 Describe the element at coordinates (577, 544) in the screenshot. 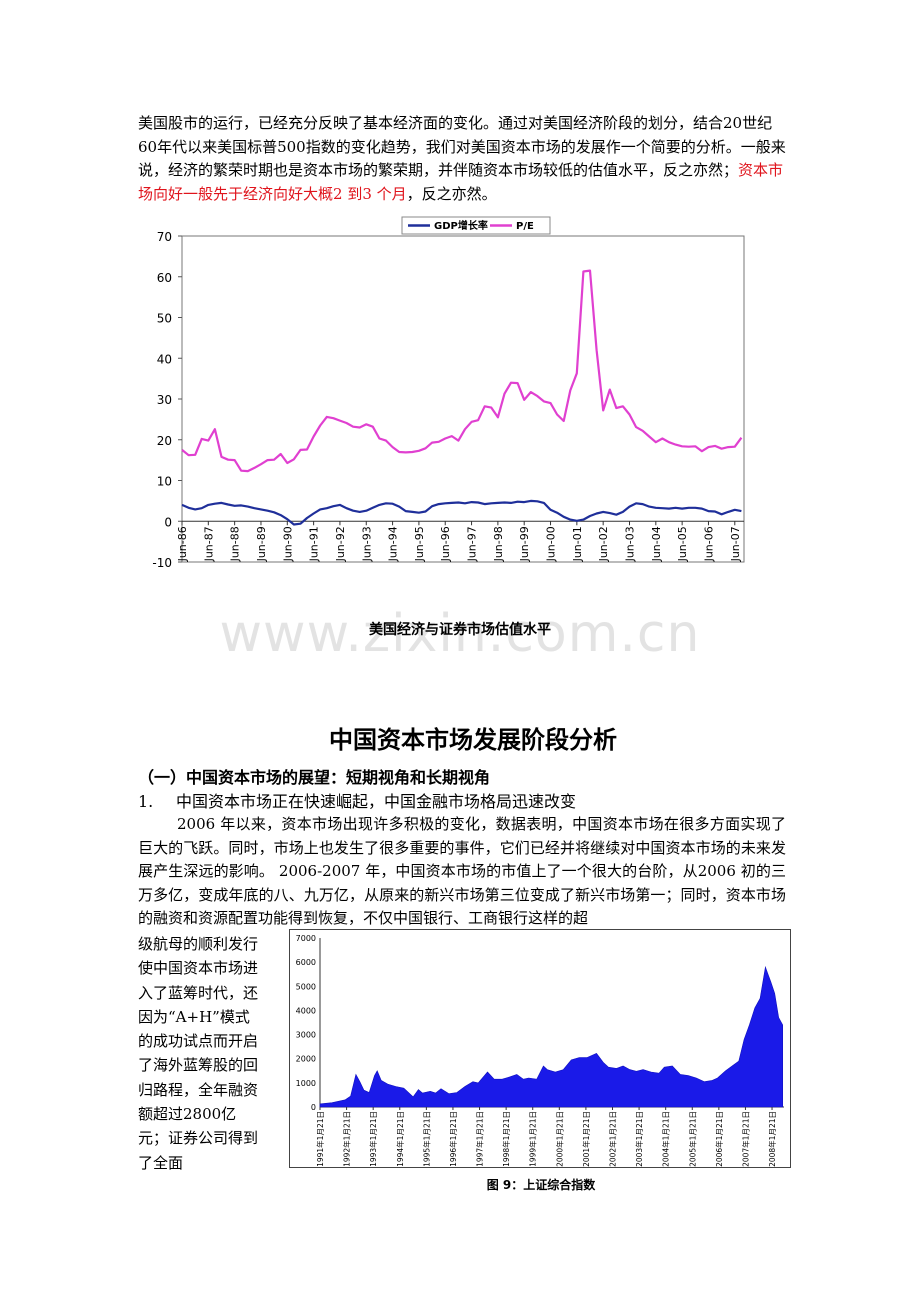

I see `x-tick-label: Jun-01` at that location.